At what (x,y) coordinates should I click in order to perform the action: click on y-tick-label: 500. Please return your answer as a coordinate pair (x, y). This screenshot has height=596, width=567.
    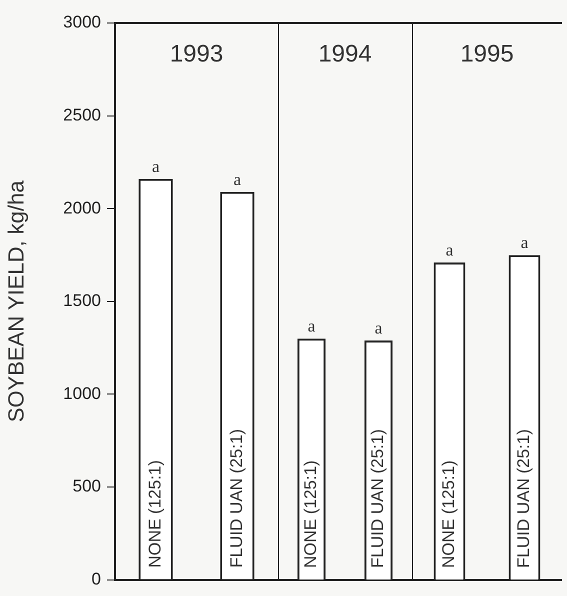
    Looking at the image, I should click on (86, 486).